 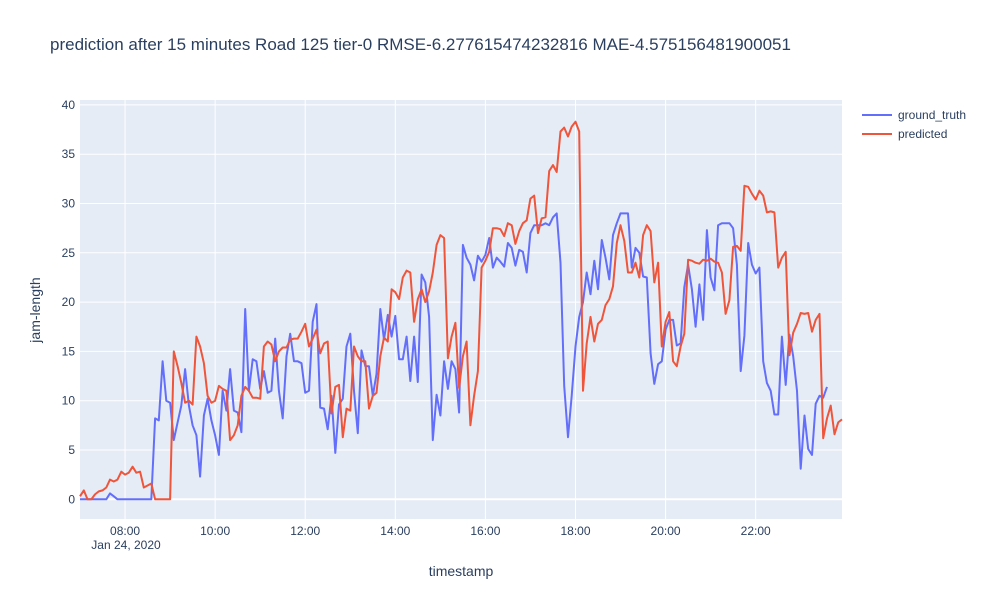 What do you see at coordinates (69, 105) in the screenshot?
I see `y-tick-label: 40` at bounding box center [69, 105].